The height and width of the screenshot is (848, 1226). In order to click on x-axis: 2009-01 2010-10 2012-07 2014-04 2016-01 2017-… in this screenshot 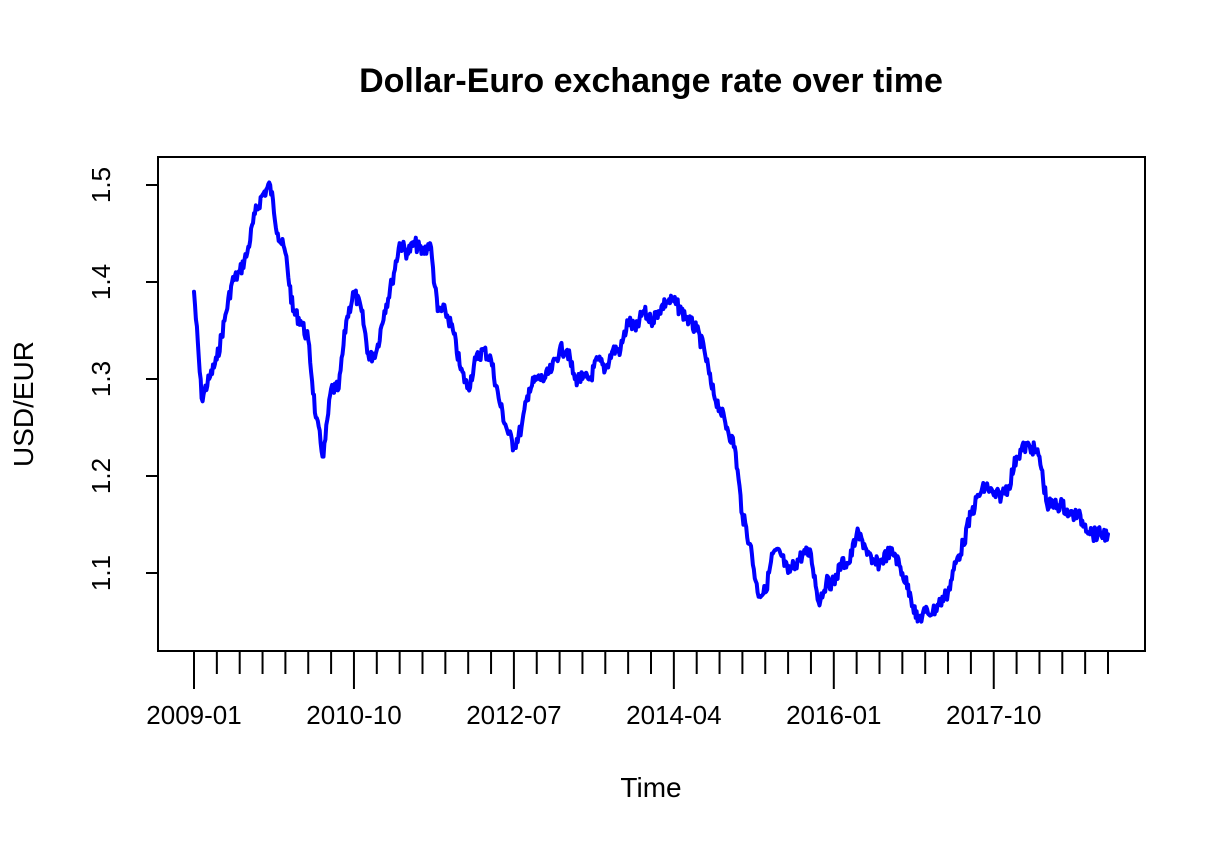, I will do `click(627, 690)`.